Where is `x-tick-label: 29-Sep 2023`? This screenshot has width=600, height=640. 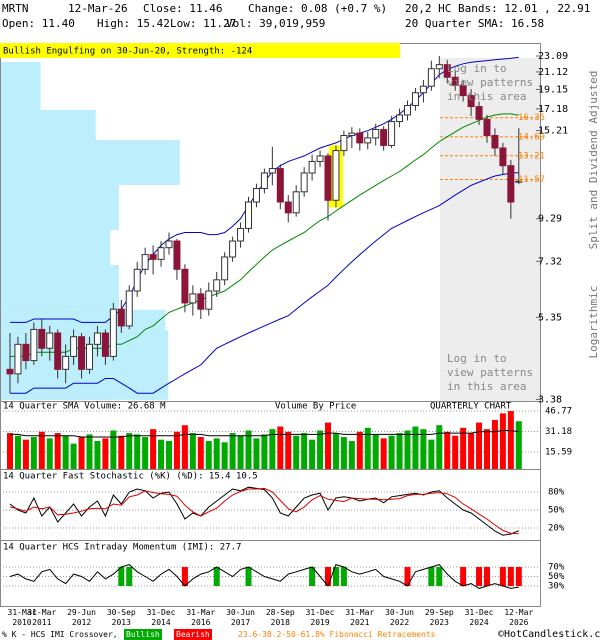 x-tick-label: 29-Sep 2023 is located at coordinates (439, 617).